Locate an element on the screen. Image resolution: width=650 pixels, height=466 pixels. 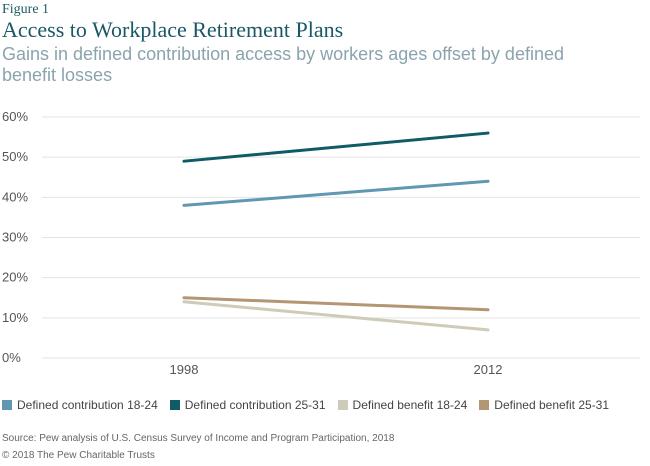
legend-item: Defined benefit 18-24 is located at coordinates (402, 405).